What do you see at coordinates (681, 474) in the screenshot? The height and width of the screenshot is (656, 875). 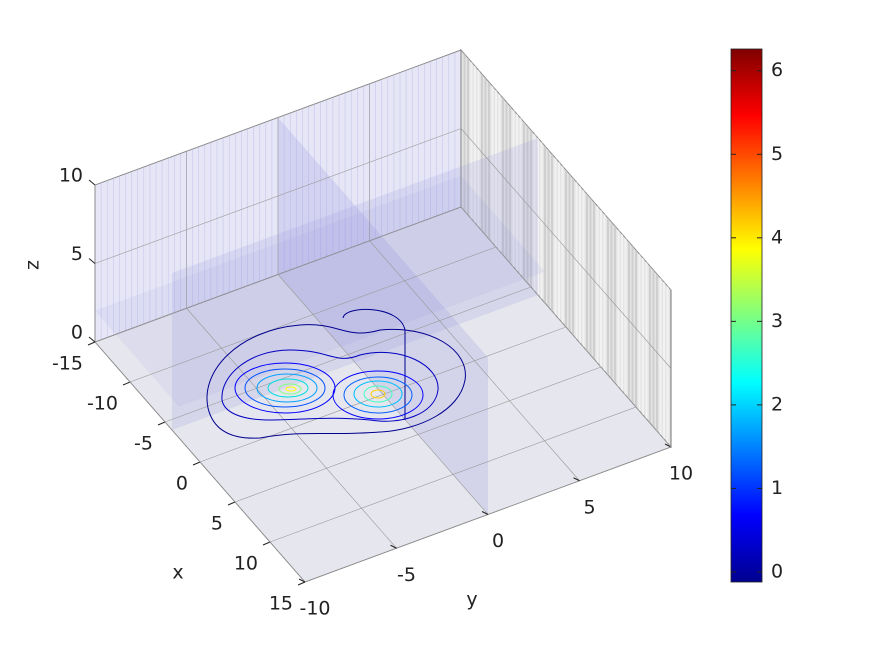 I see `y-tick-label: 10` at bounding box center [681, 474].